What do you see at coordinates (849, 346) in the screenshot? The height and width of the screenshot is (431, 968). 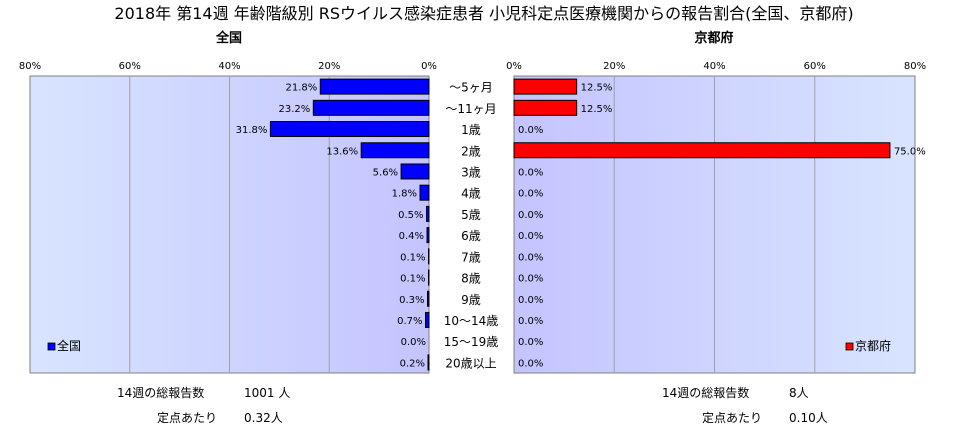 I see `right-legend-swatch` at bounding box center [849, 346].